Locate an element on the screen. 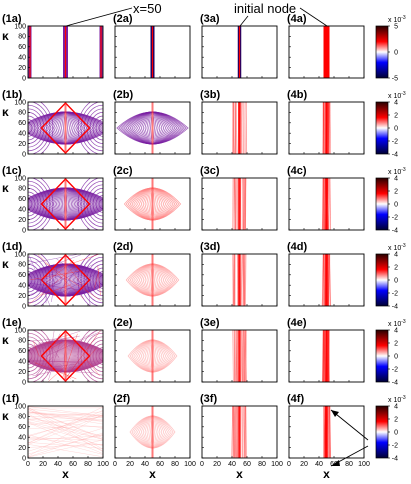 Image resolution: width=411 pixels, height=484 pixels. annotation-arrow-bottom-head is located at coordinates (335, 463).